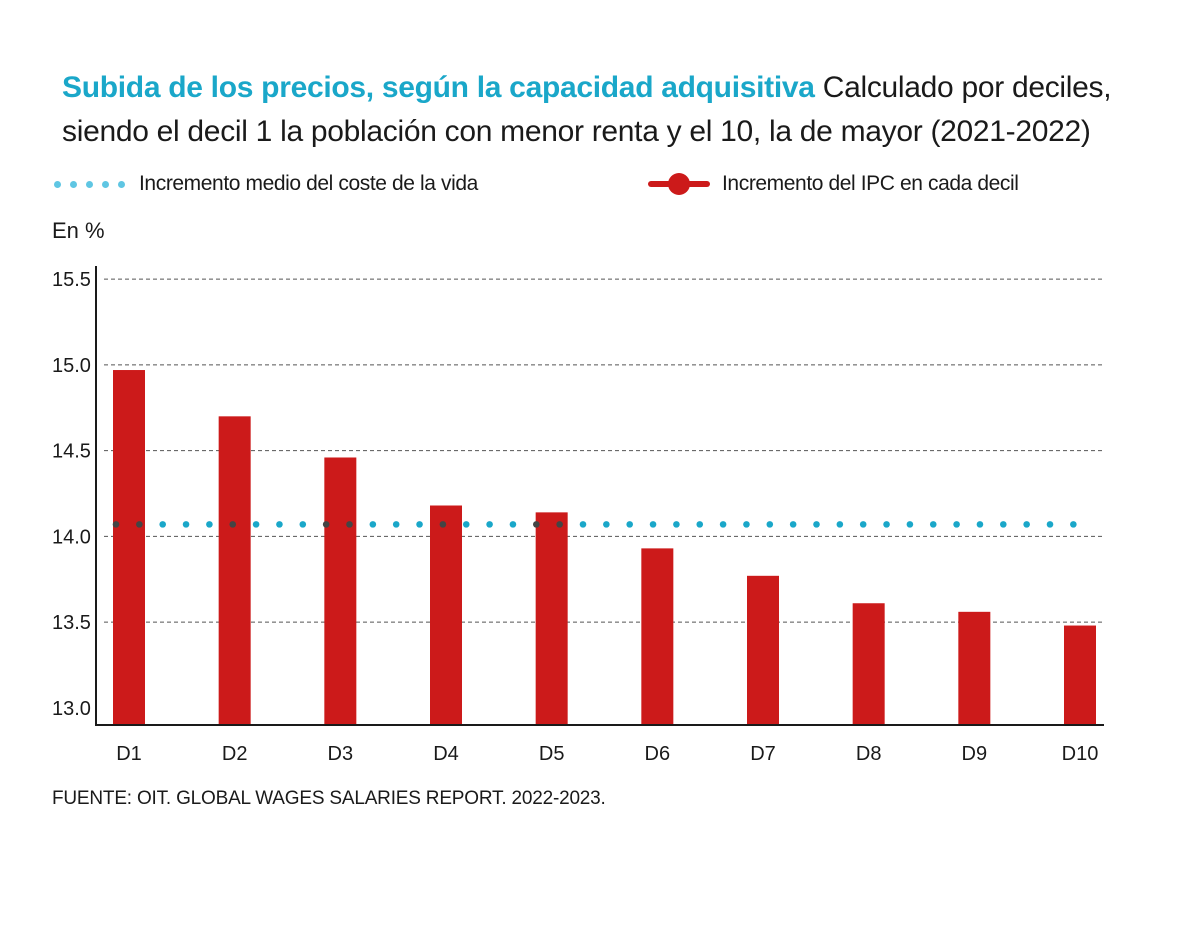  I want to click on x-tick-label: D7, so click(763, 754).